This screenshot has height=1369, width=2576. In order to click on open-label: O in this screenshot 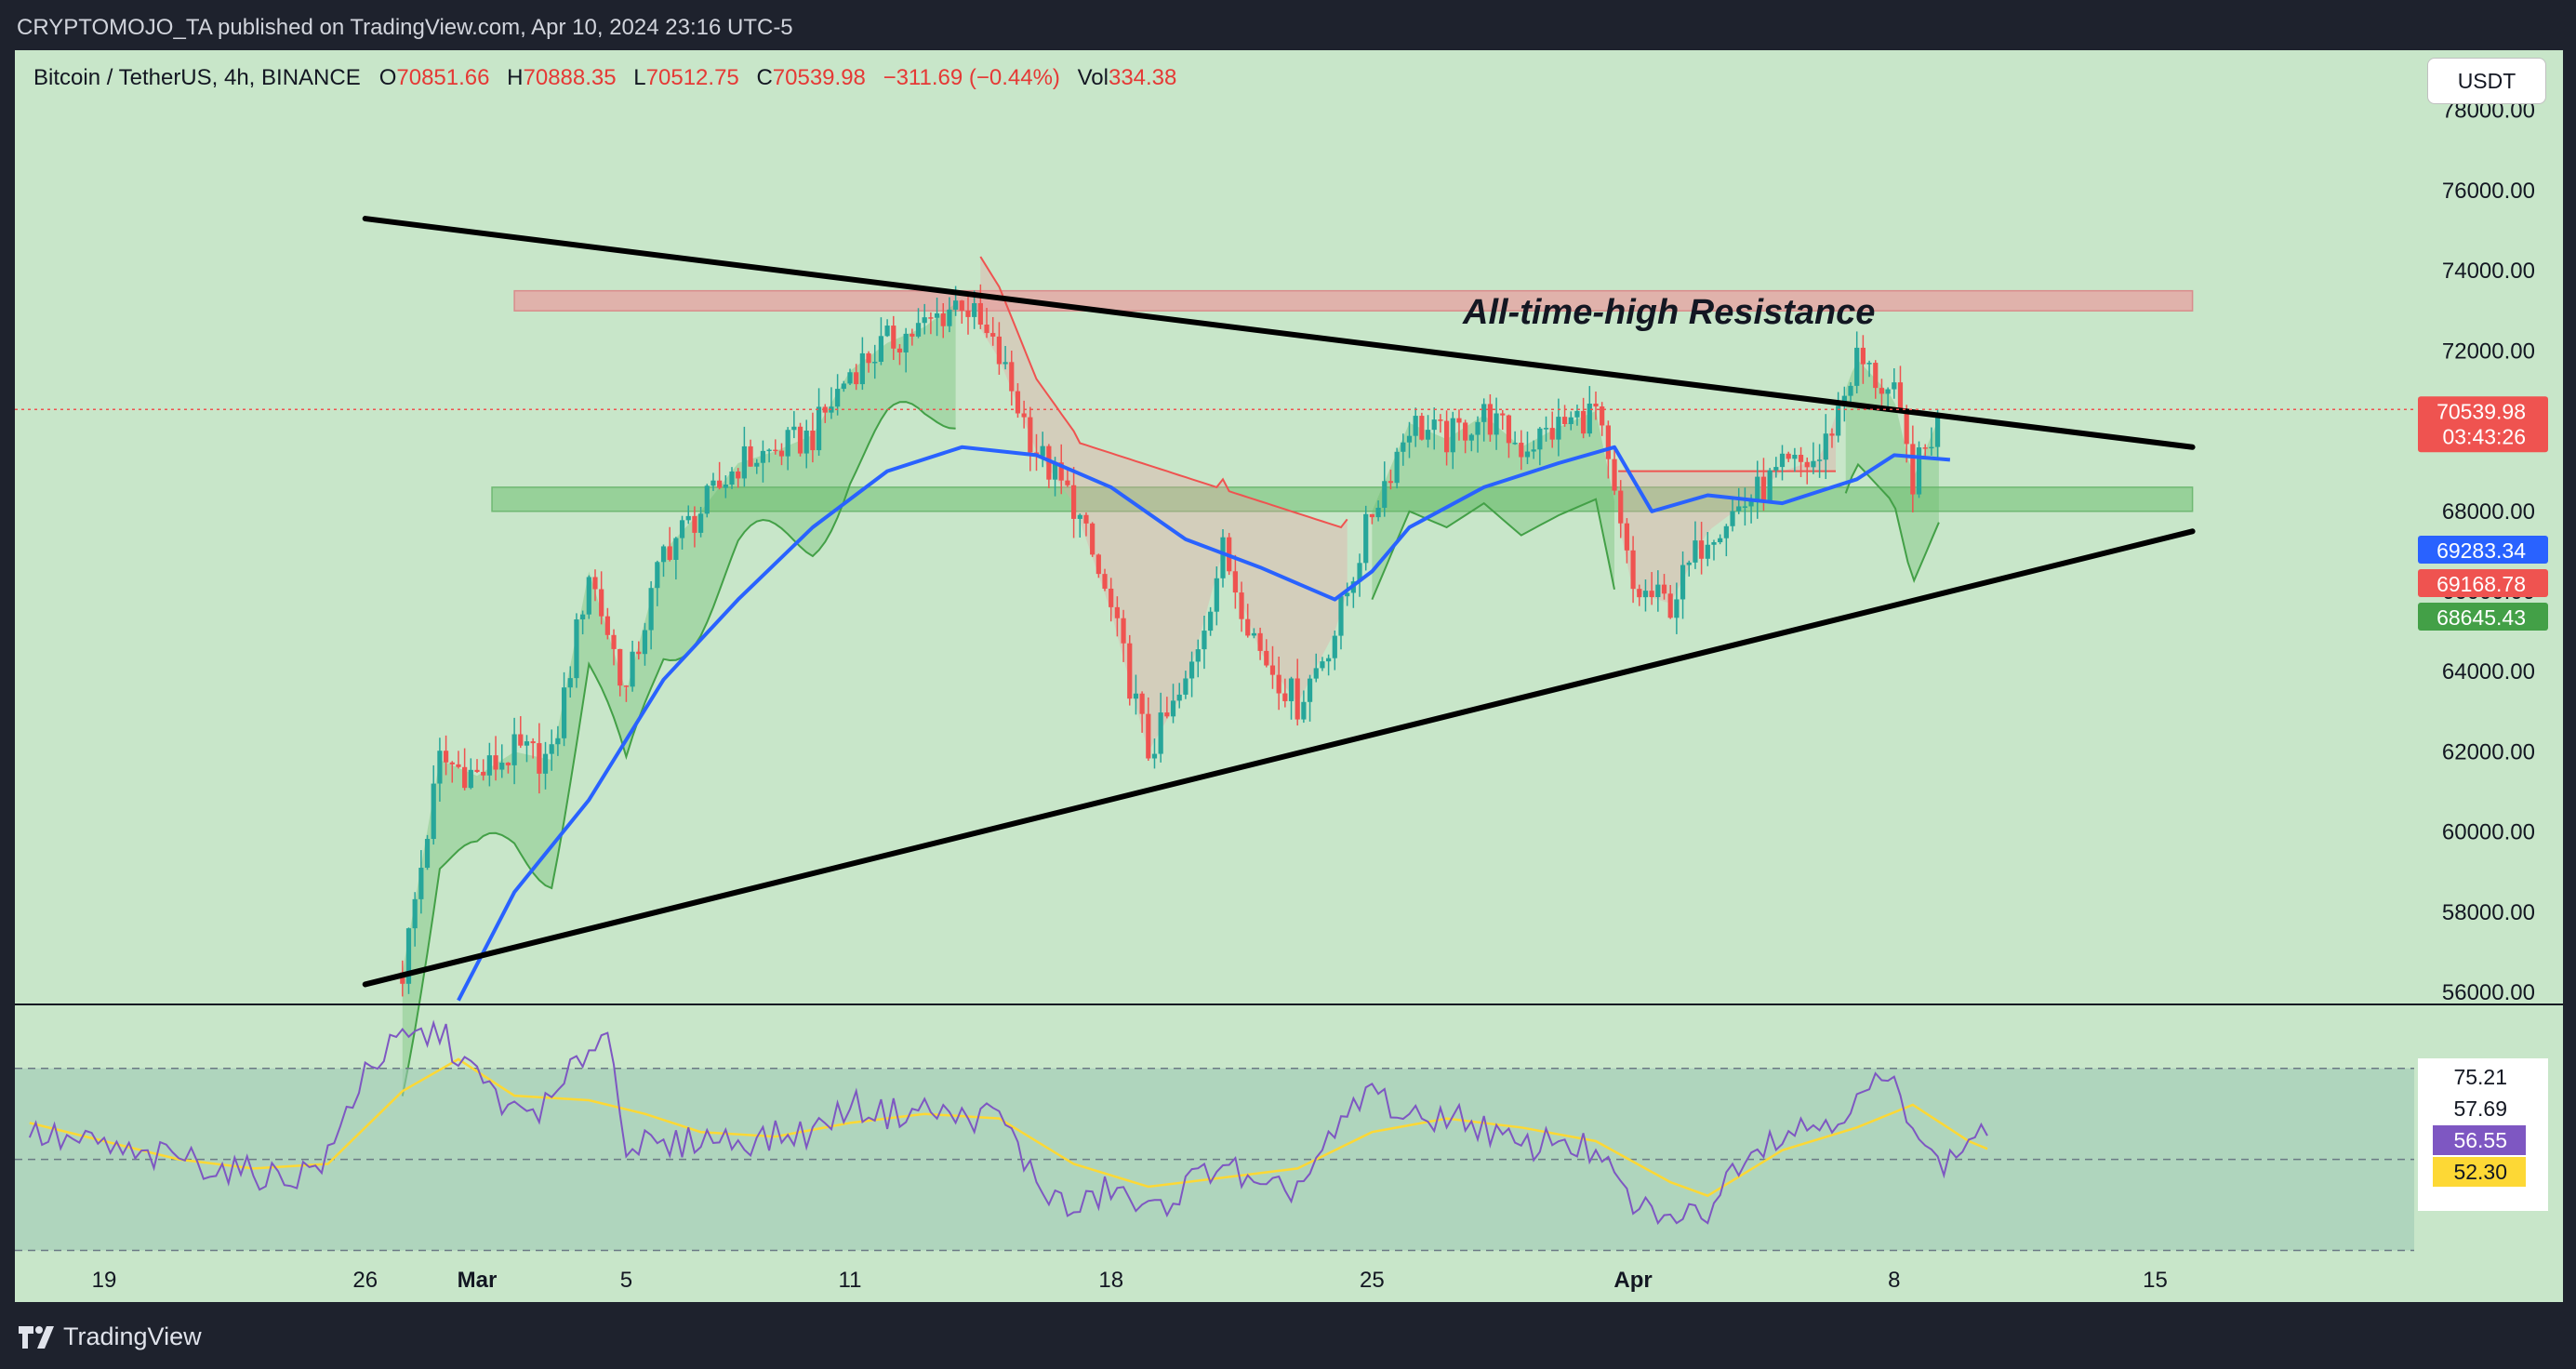, I will do `click(387, 77)`.